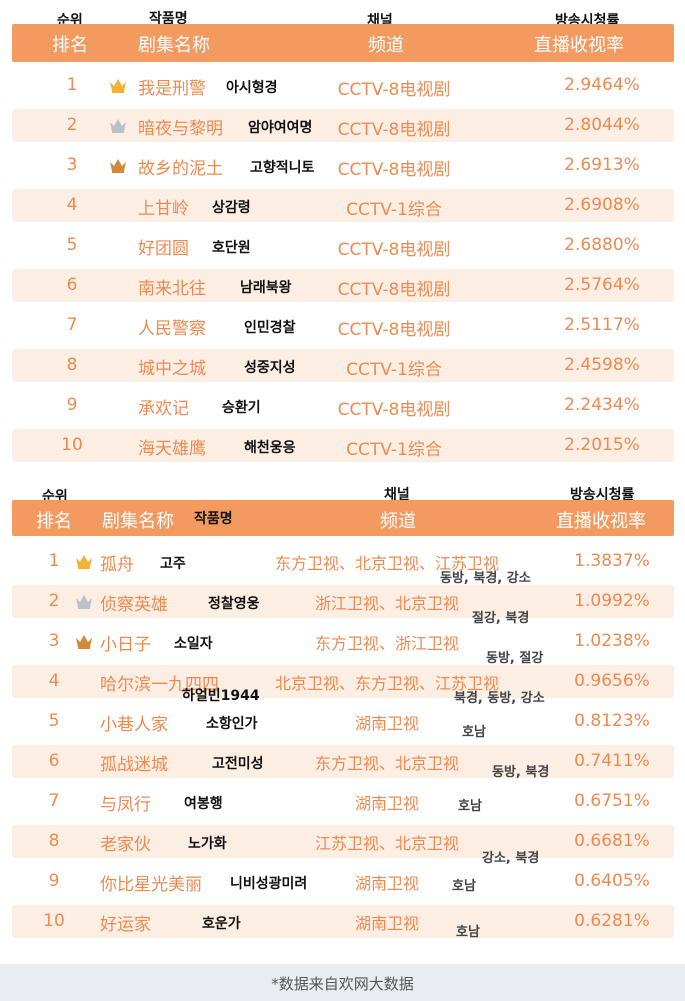 This screenshot has width=685, height=1001. I want to click on title-ko-cell: 니비성광미려, so click(269, 884).